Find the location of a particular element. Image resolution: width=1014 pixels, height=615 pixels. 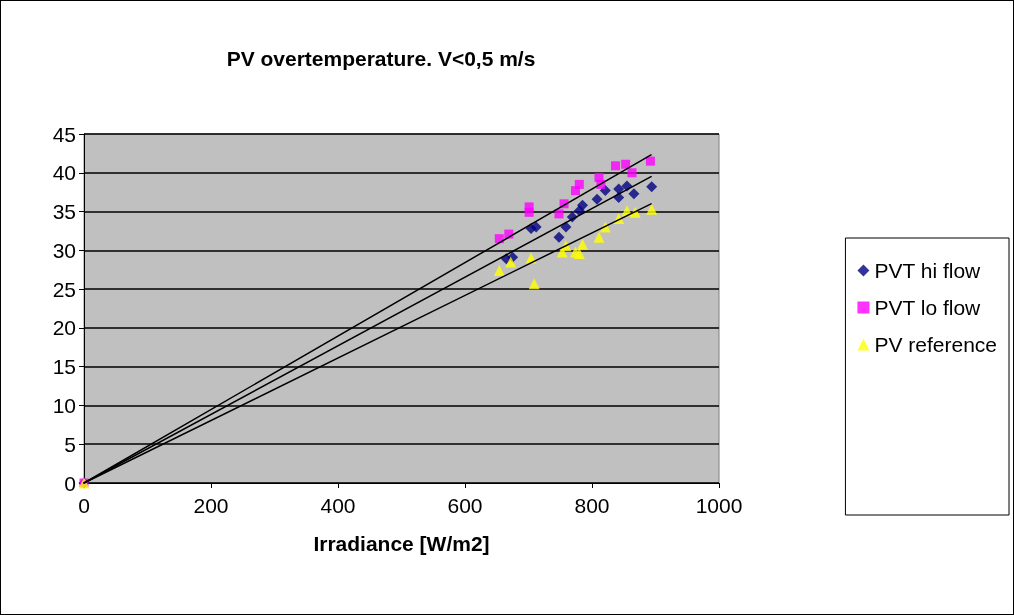

y-tick-label: 5 is located at coordinates (70, 444).